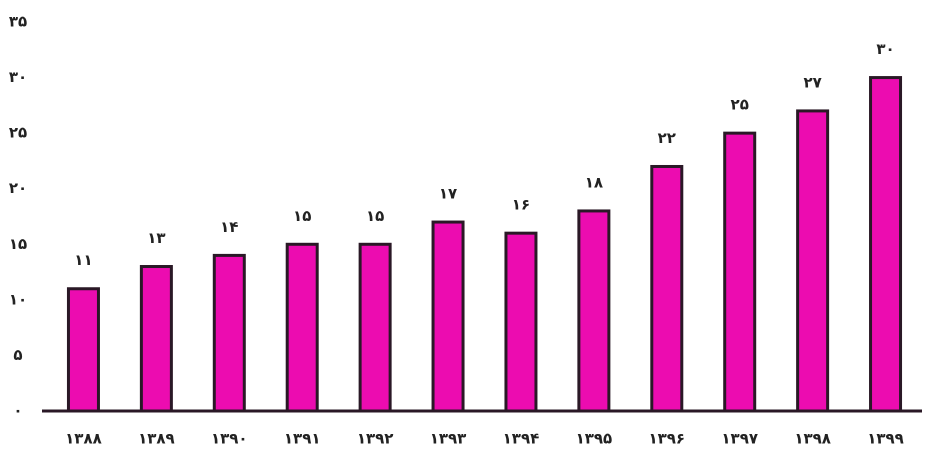 This screenshot has width=934, height=464. I want to click on value-label: ۲۲, so click(667, 138).